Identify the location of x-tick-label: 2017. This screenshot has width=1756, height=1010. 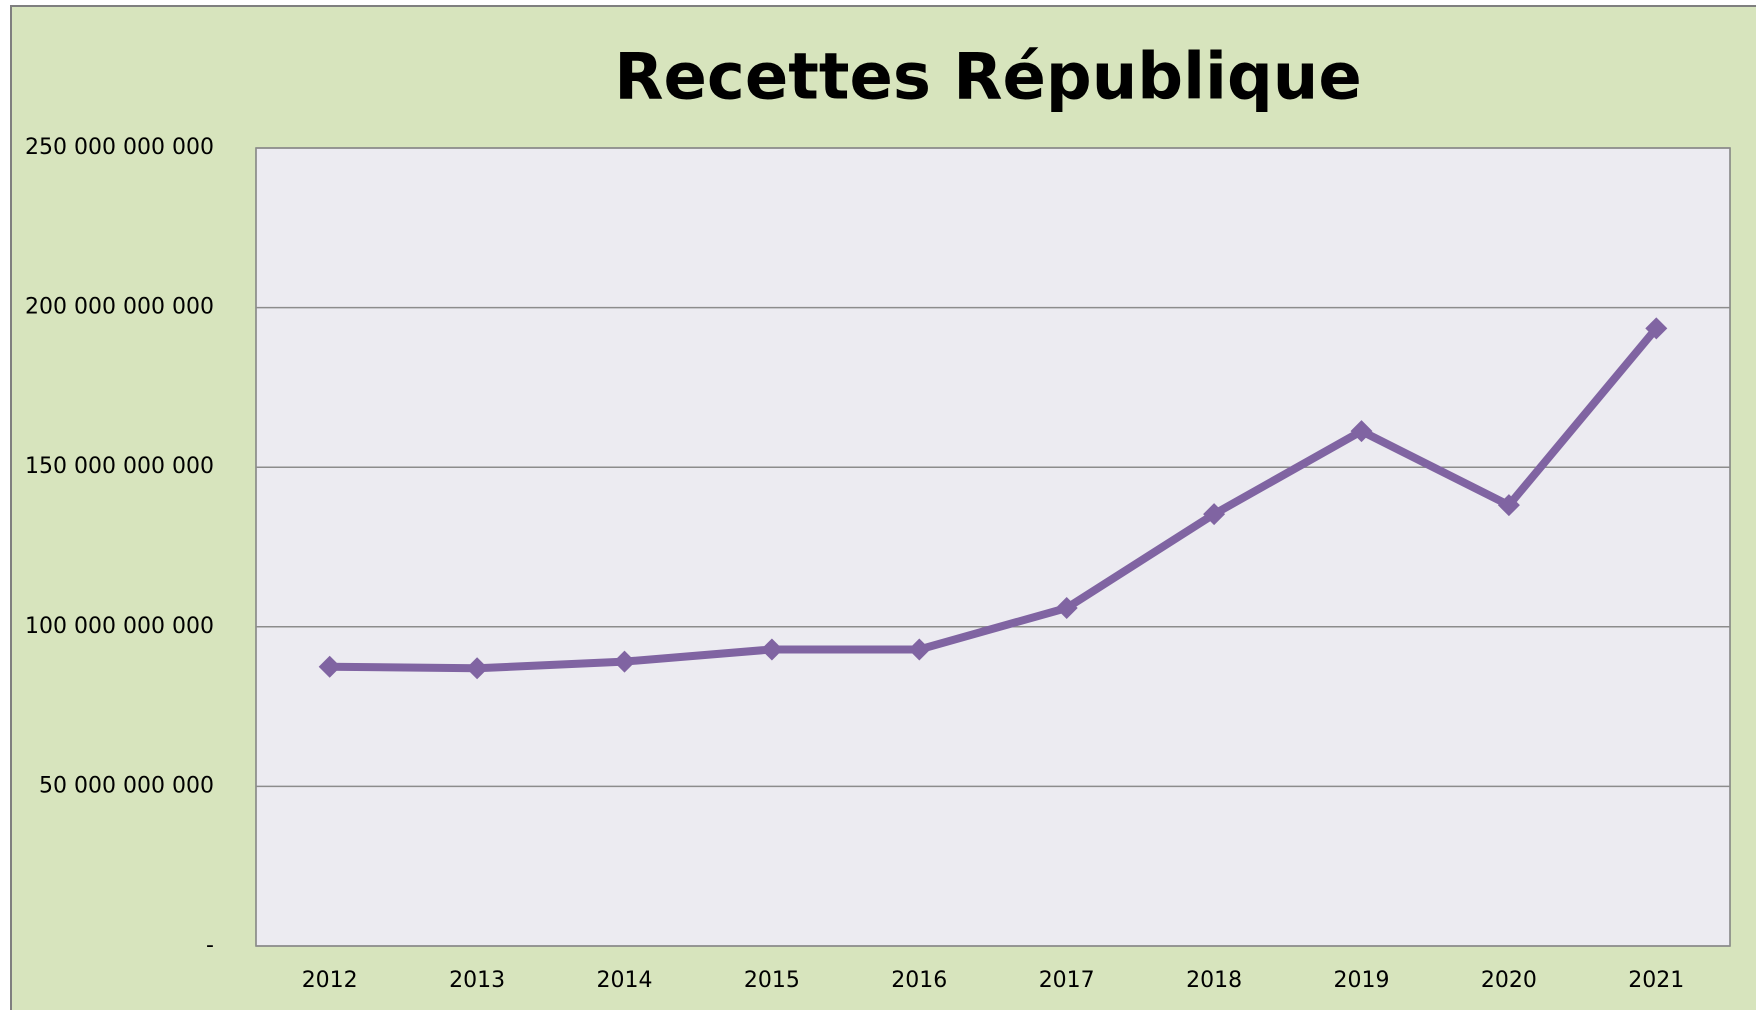
(1067, 980).